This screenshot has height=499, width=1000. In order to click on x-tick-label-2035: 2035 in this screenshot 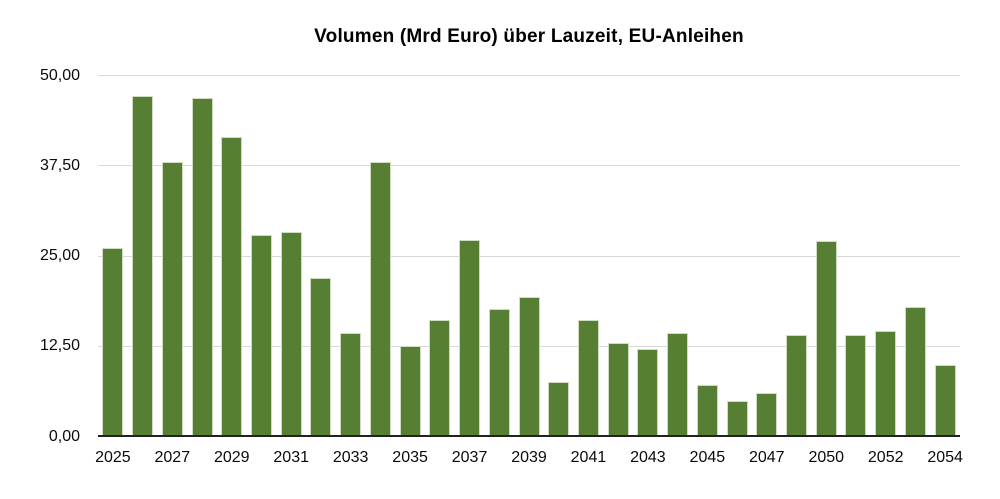, I will do `click(410, 457)`.